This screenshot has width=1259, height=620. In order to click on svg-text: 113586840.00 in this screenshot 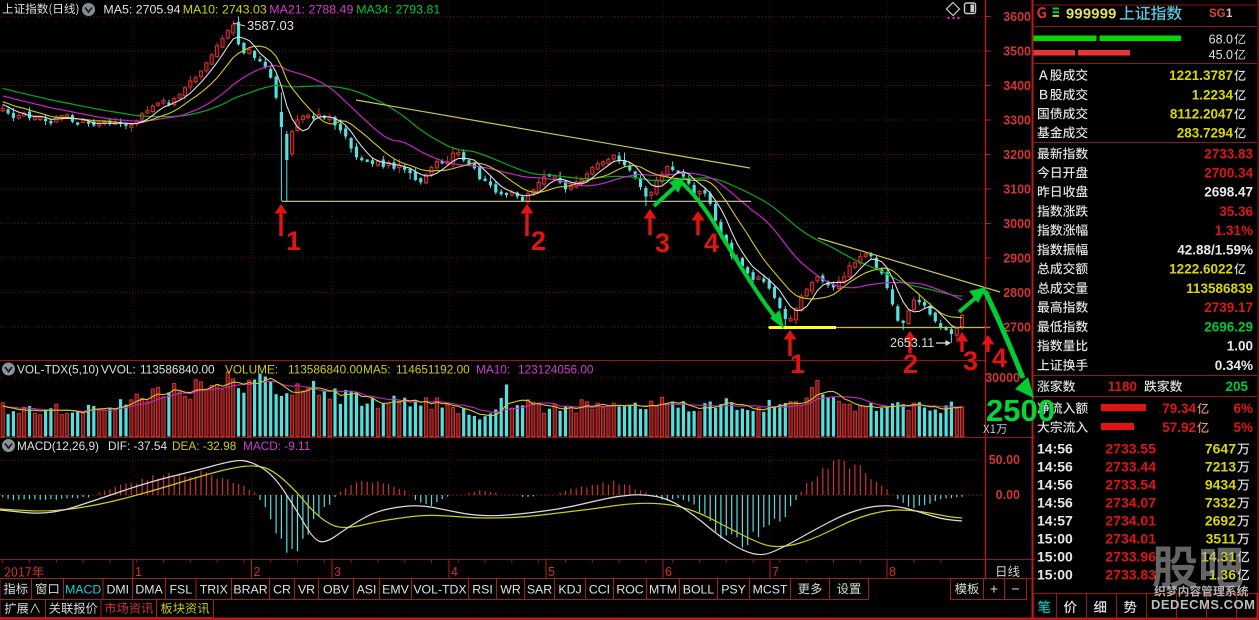, I will do `click(325, 370)`.